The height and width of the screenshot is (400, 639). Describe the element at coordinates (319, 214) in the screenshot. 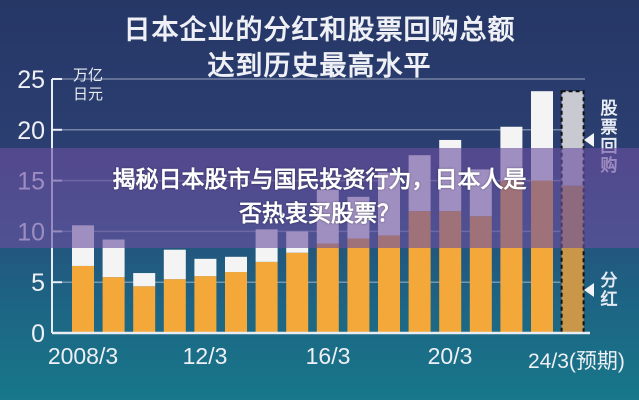

I see `headline-line2: 否热衷买股票？` at that location.